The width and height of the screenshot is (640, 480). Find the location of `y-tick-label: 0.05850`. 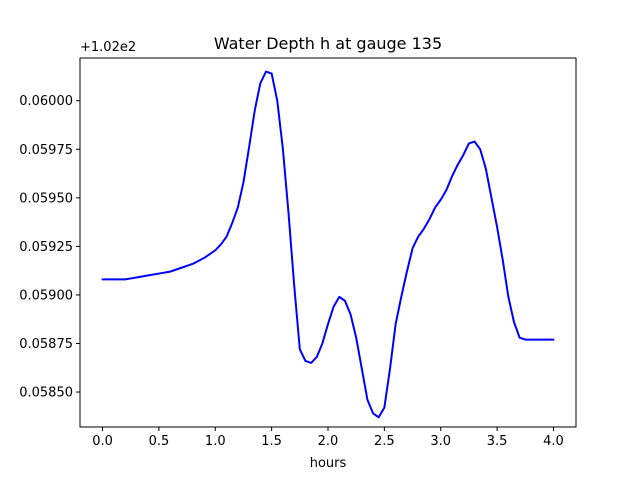

y-tick-label: 0.05850 is located at coordinates (46, 393).